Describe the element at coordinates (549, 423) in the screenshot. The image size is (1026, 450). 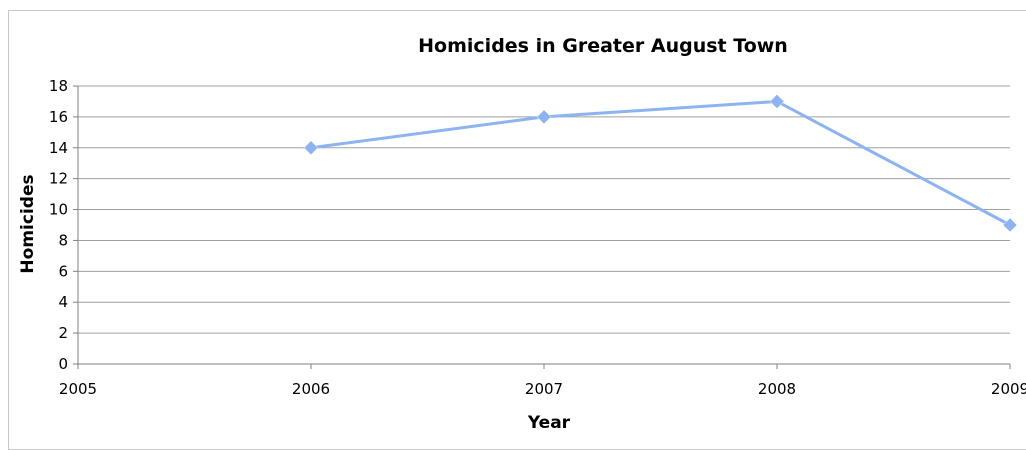
I see `x-axis-title: Year` at that location.